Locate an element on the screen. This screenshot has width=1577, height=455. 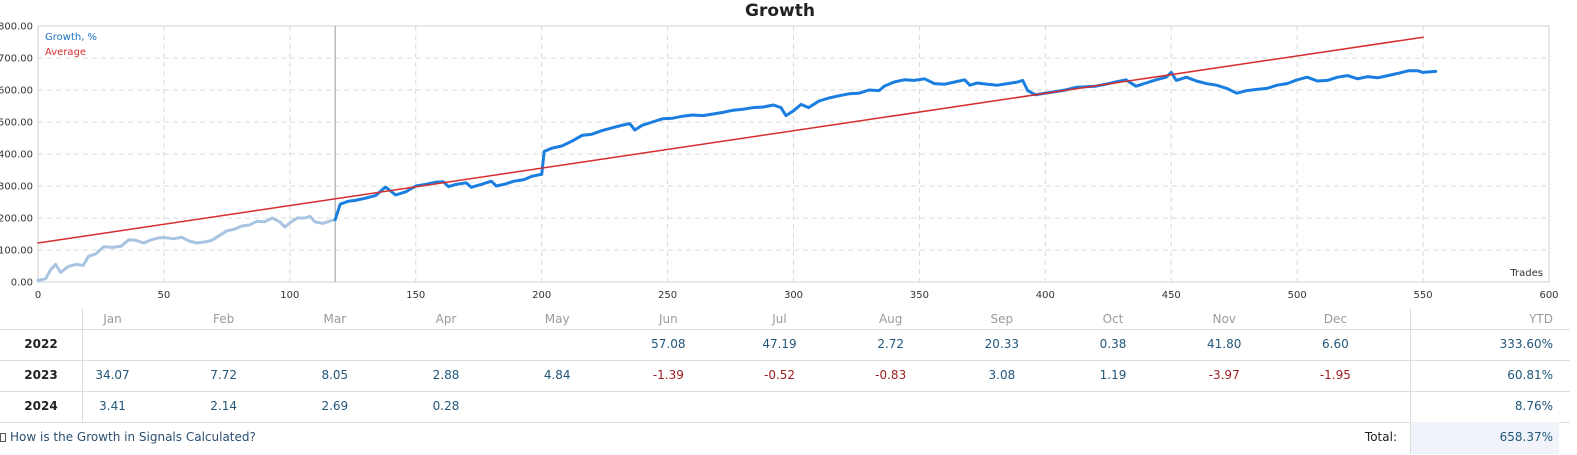
month-header: Feb is located at coordinates (224, 319).